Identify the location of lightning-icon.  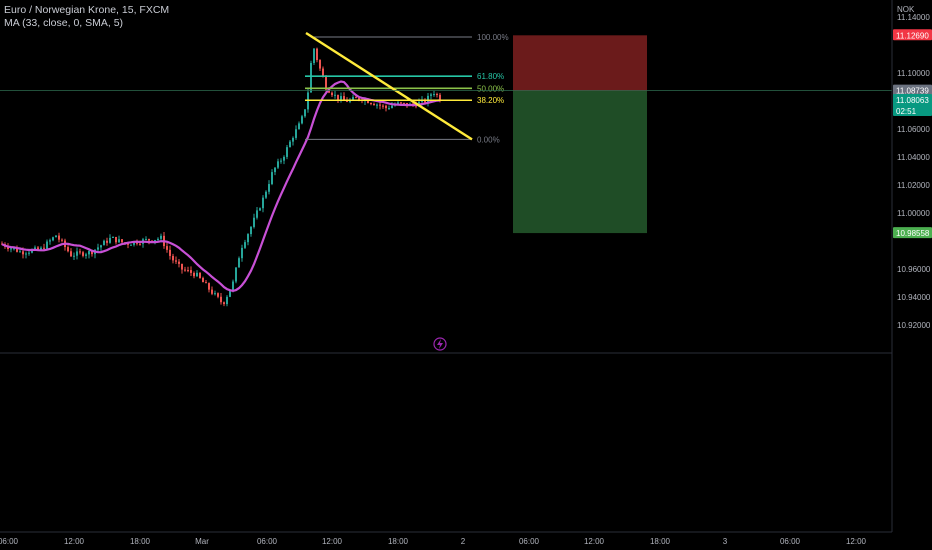
(440, 344).